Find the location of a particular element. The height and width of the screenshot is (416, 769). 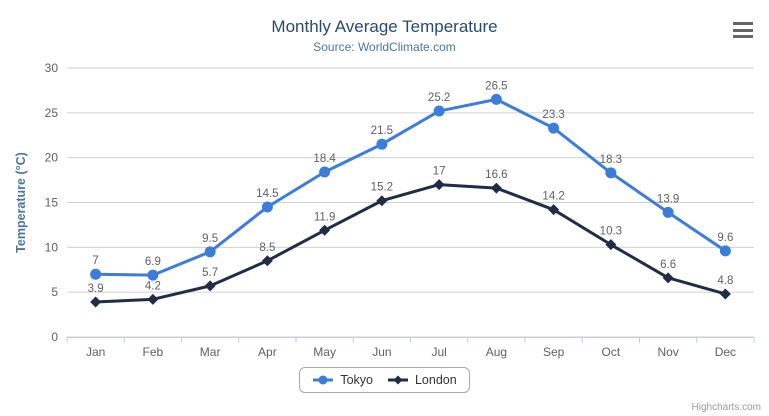

y-axis-label: 20 is located at coordinates (52, 158).